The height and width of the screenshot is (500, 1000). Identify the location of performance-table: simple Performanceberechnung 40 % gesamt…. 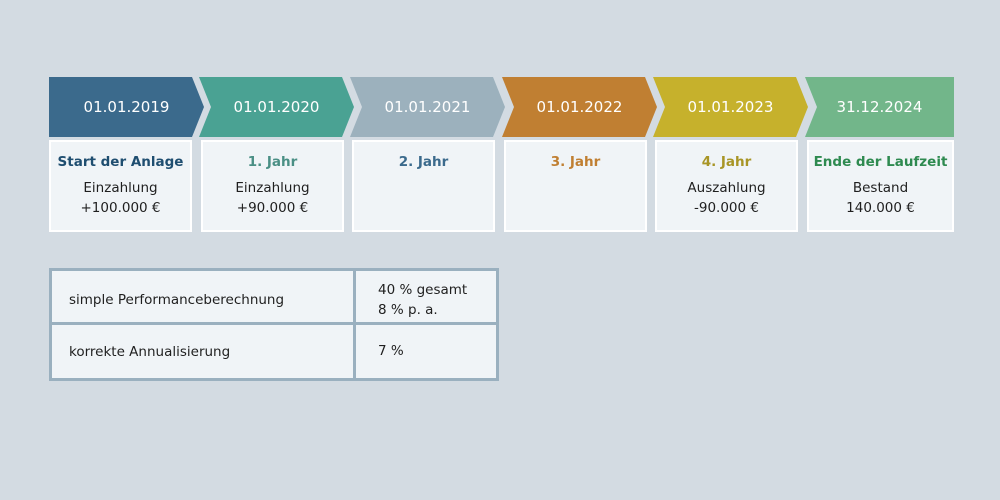
(274, 324).